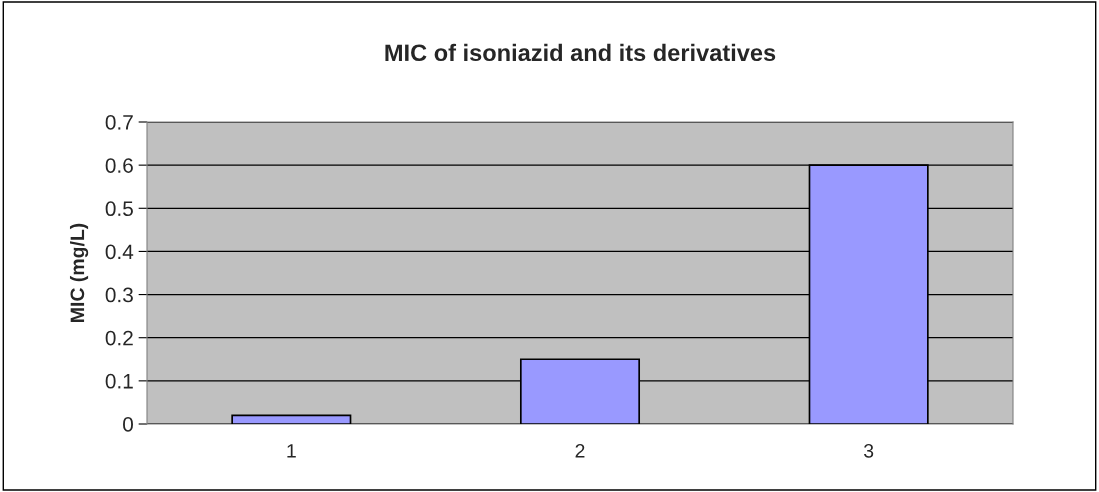 This screenshot has height=492, width=1099. I want to click on y-tick-label: 0.2, so click(119, 338).